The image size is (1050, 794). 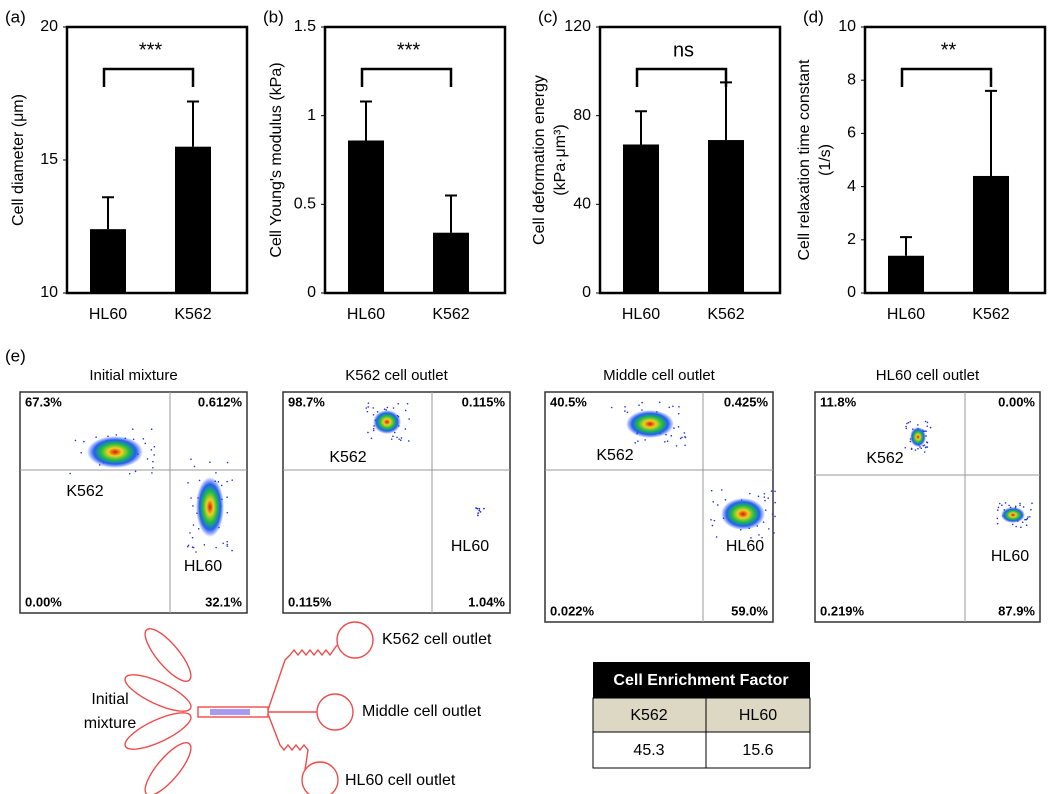 What do you see at coordinates (276, 159) in the screenshot?
I see `y-axis-label: Cell Young's modulus (kPa)` at bounding box center [276, 159].